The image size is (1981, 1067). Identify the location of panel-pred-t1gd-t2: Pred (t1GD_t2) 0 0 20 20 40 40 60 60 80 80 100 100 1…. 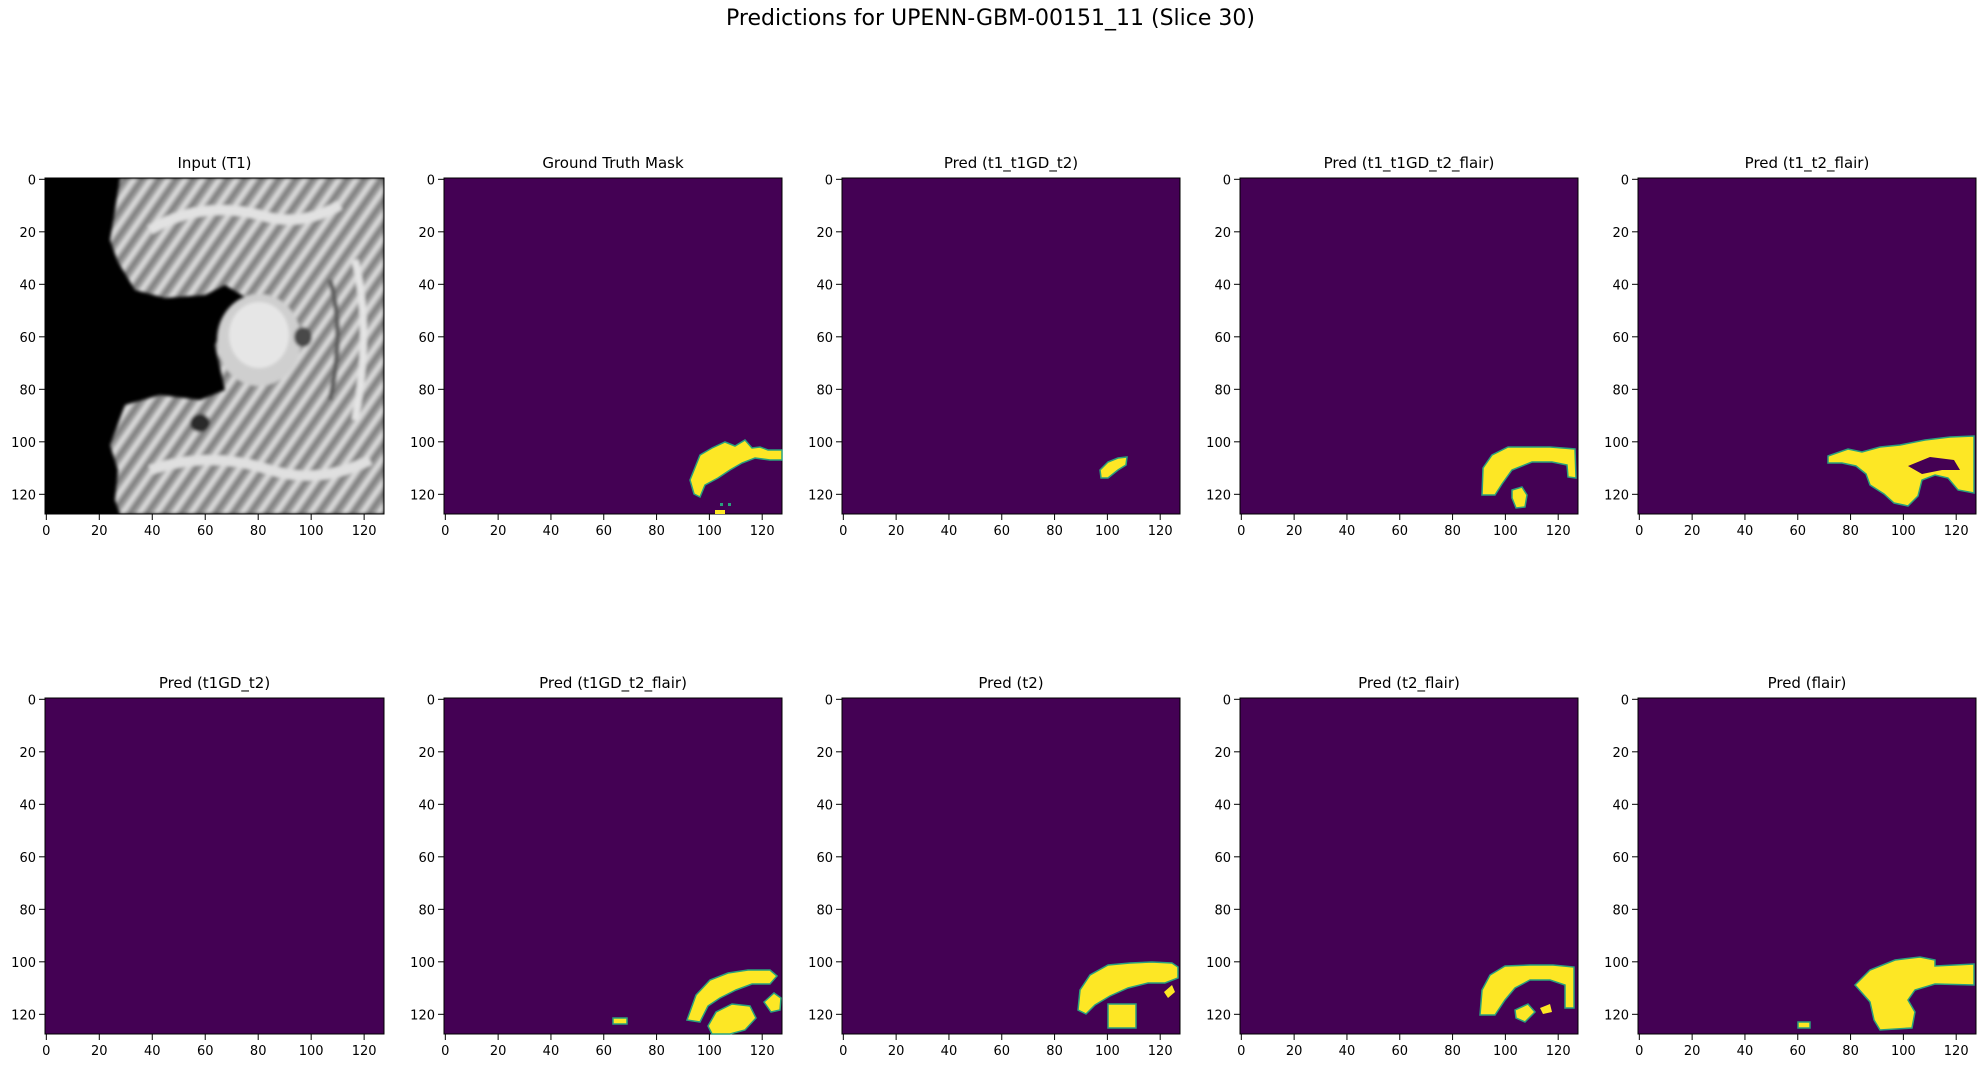
(198, 866).